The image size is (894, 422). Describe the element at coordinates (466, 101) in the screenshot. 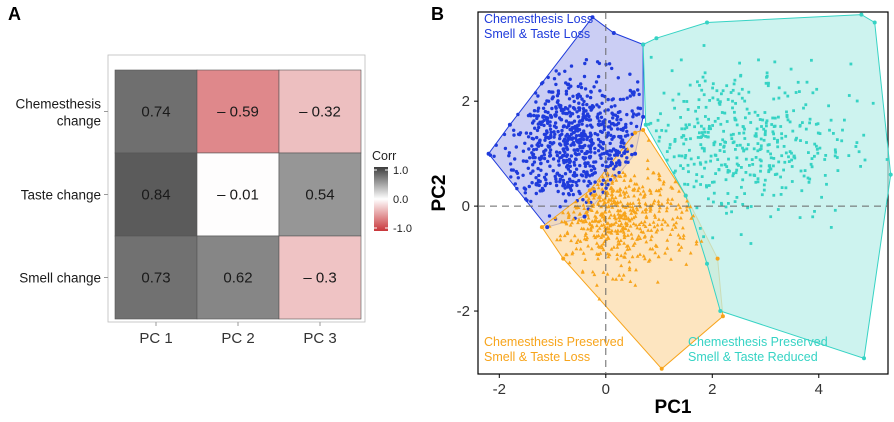

I see `y-axis-tick-label: 2` at that location.